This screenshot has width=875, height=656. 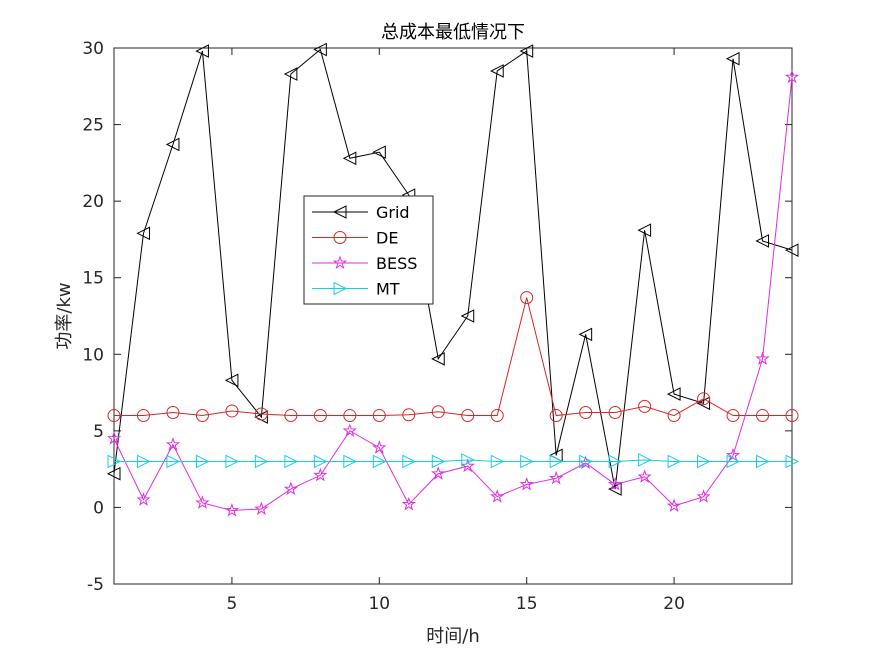 I want to click on legend-label: BESS, so click(x=396, y=263).